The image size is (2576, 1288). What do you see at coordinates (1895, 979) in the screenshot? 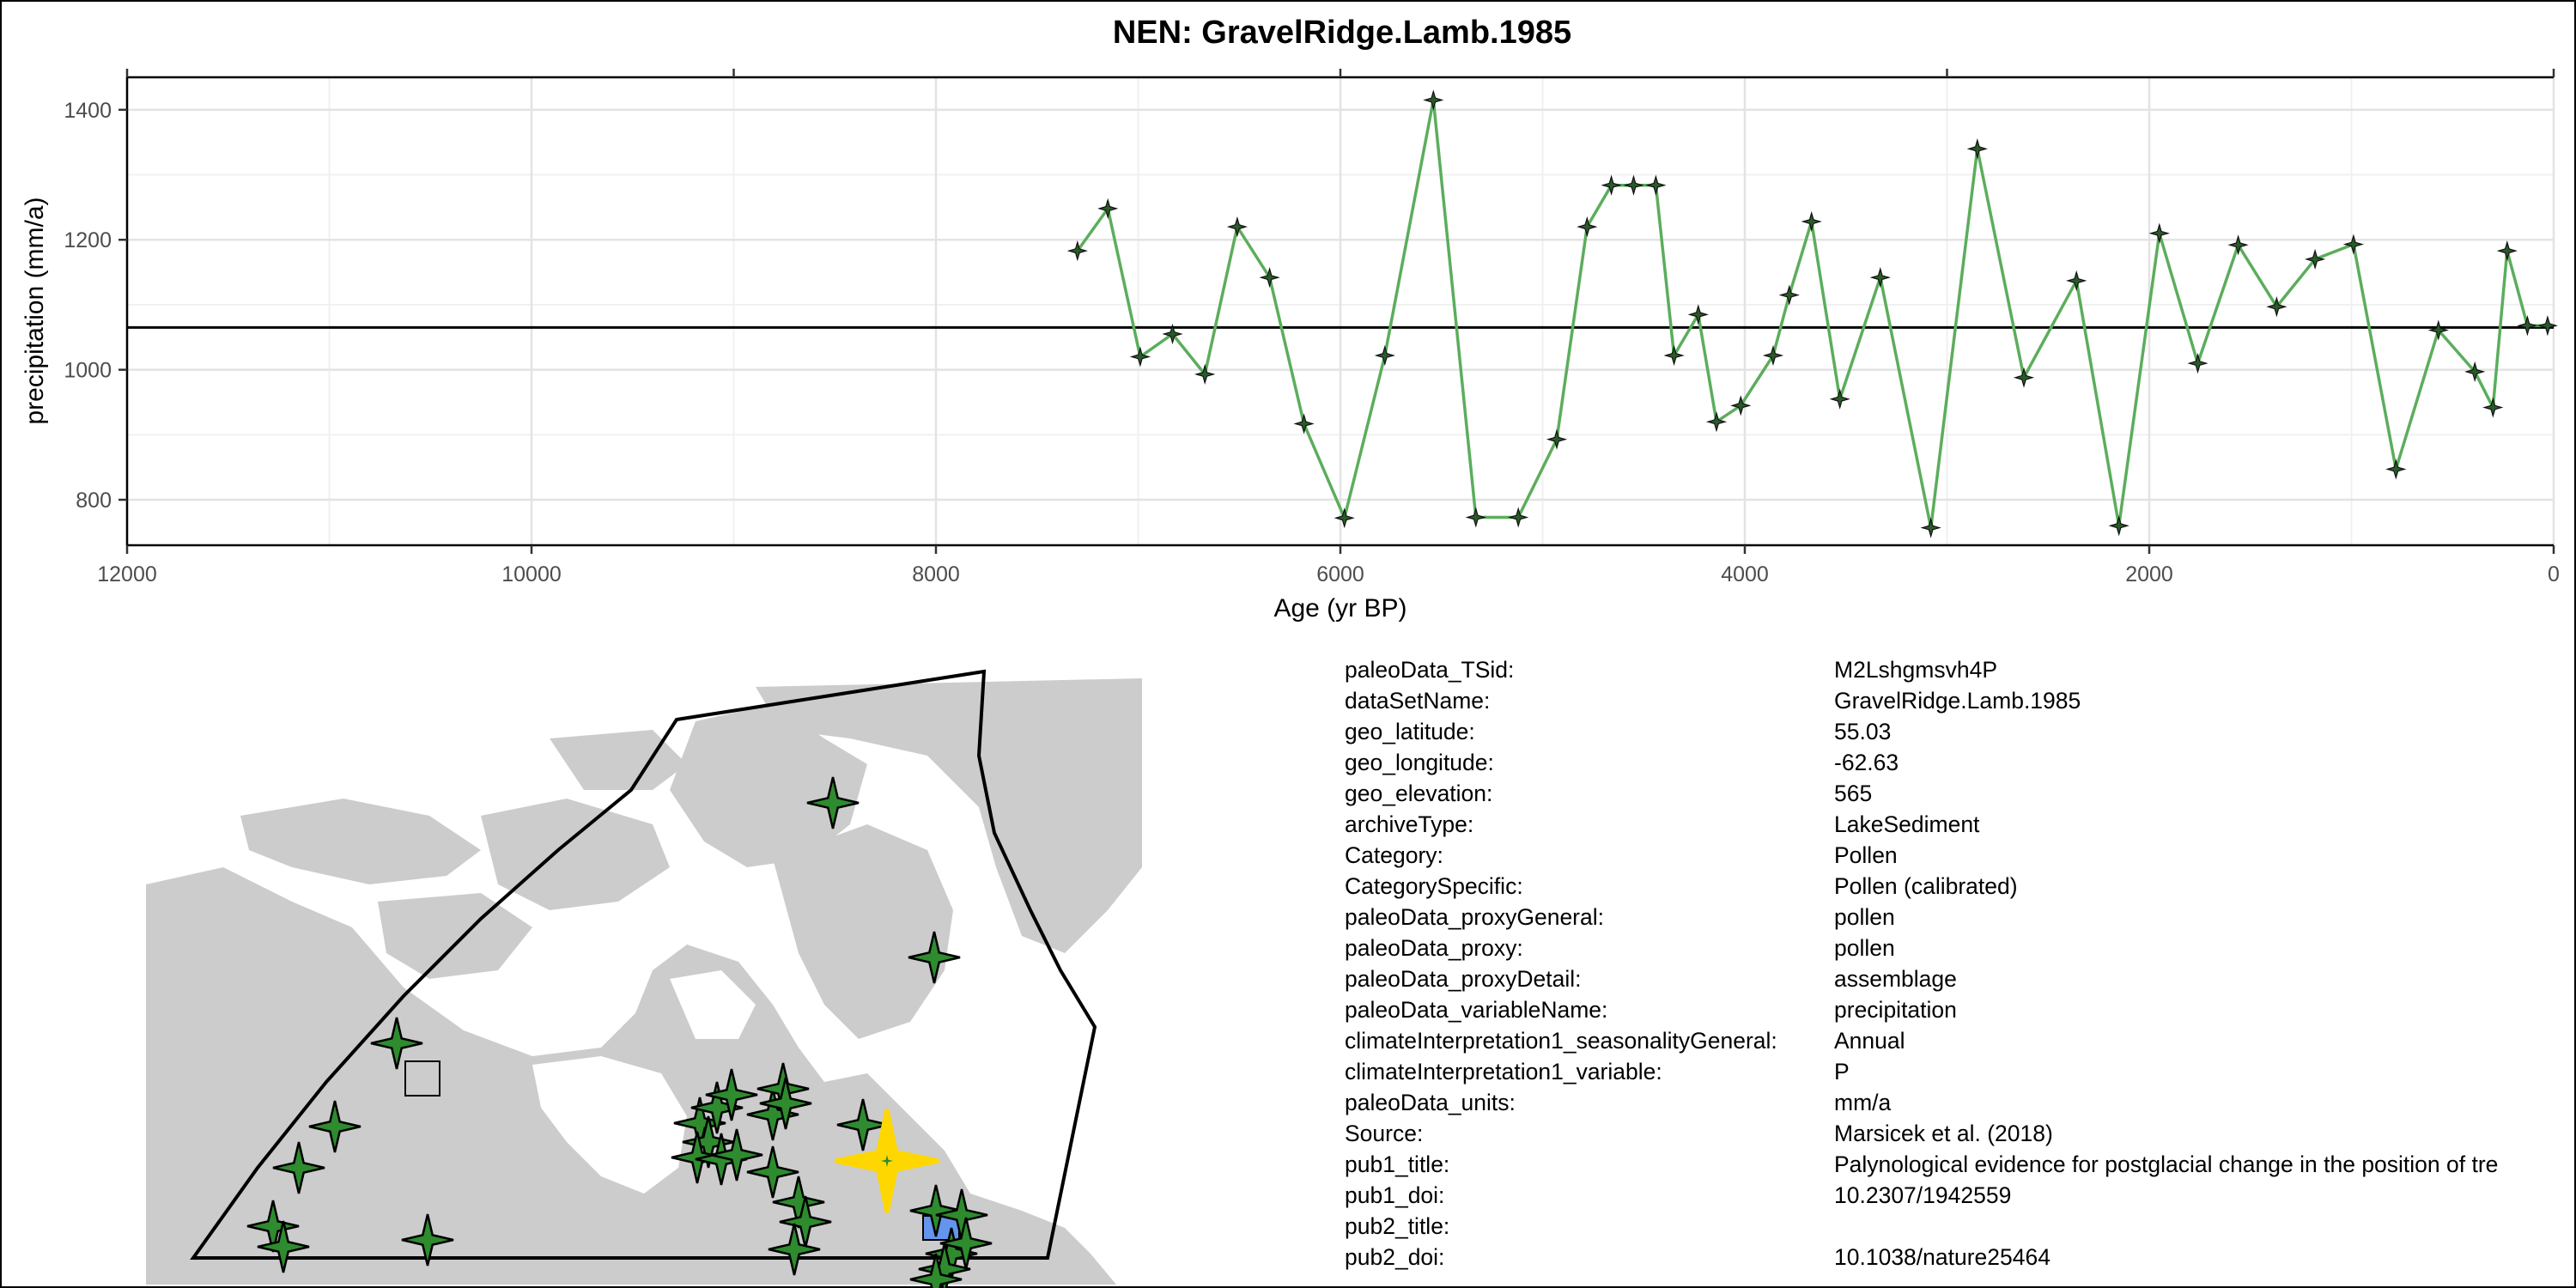
I see `metadata-value: assemblage` at bounding box center [1895, 979].